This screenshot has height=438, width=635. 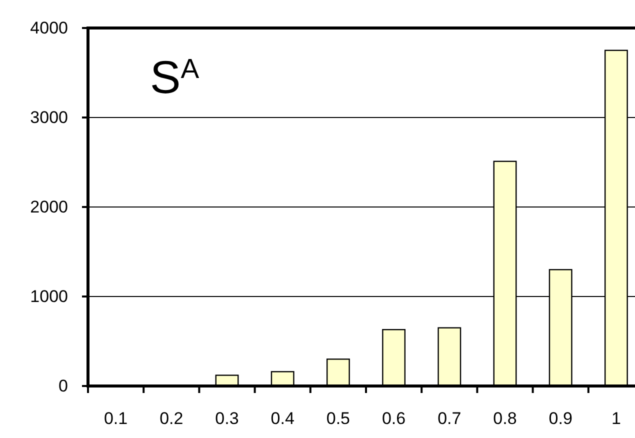 What do you see at coordinates (394, 418) in the screenshot?
I see `x-tick-label: 0.6` at bounding box center [394, 418].